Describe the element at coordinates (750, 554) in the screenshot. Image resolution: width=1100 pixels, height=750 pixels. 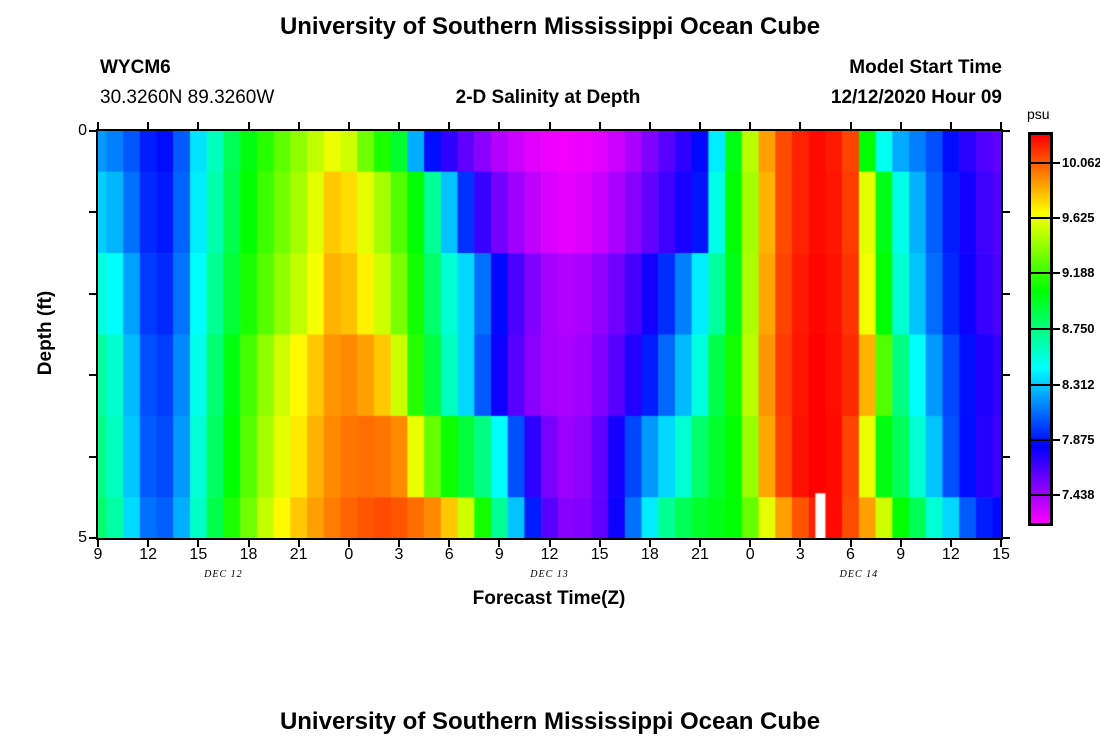
I see `x-tick-label: 0` at that location.